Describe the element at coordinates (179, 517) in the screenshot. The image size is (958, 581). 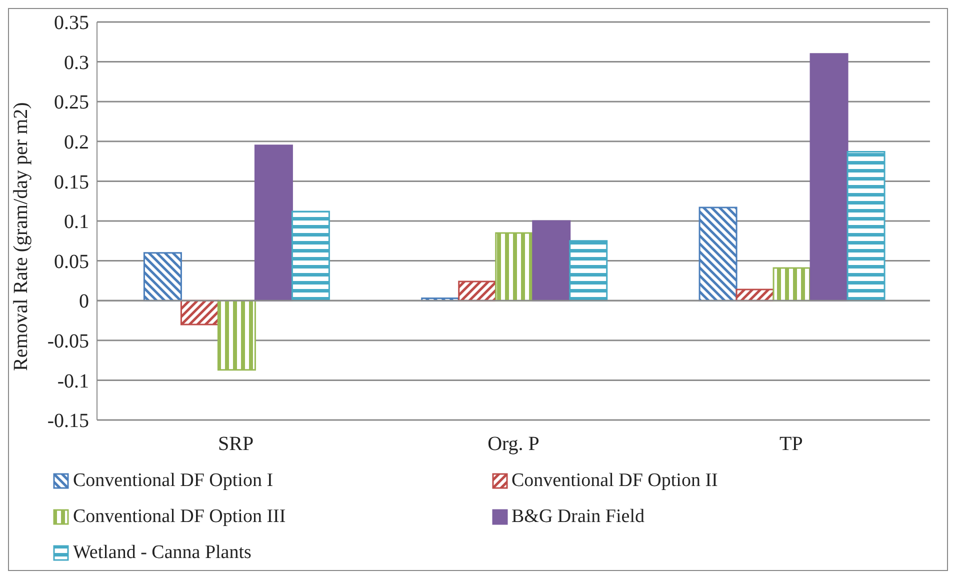
I see `legend-label: Conventional DF Option III` at that location.